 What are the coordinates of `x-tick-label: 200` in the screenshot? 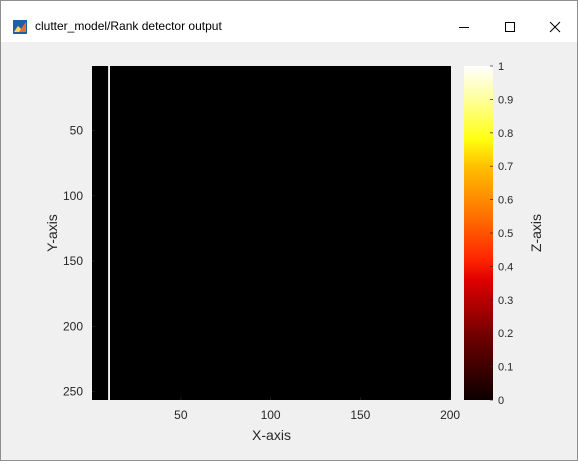 It's located at (450, 415).